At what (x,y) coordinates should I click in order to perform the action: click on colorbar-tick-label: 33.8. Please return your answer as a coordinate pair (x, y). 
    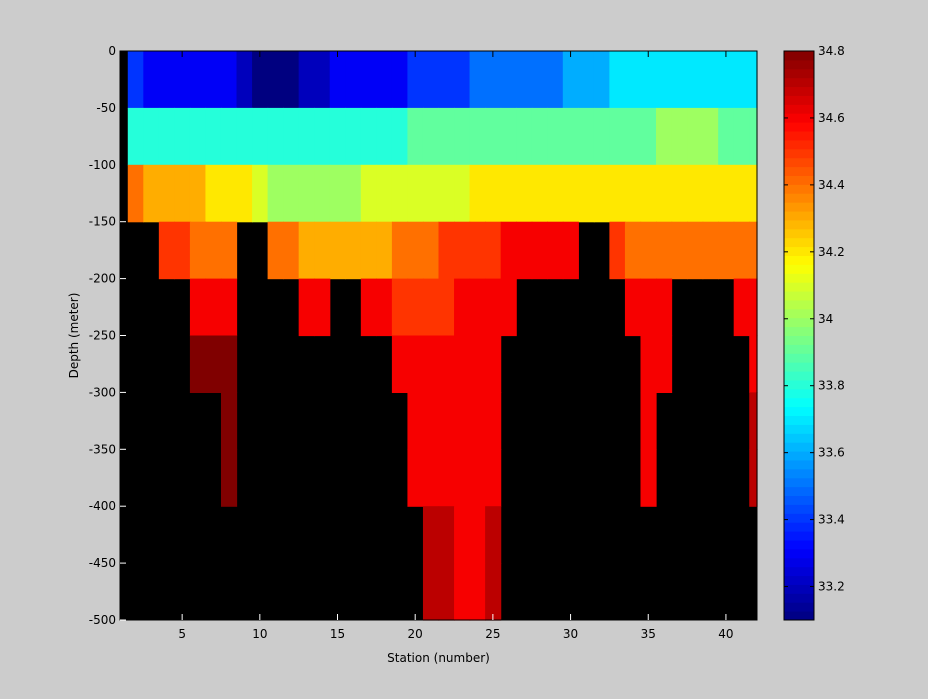
    Looking at the image, I should click on (831, 386).